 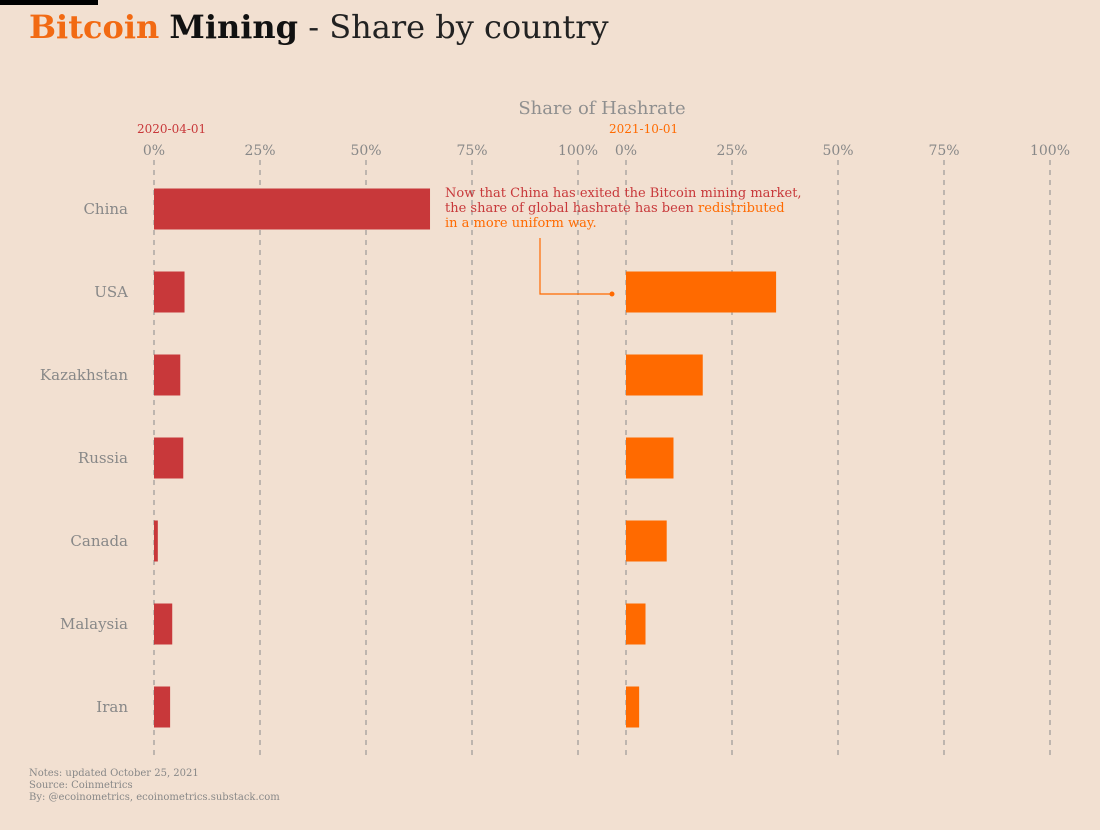 What do you see at coordinates (731, 151) in the screenshot?
I see `tick-label-right-25: 25%` at bounding box center [731, 151].